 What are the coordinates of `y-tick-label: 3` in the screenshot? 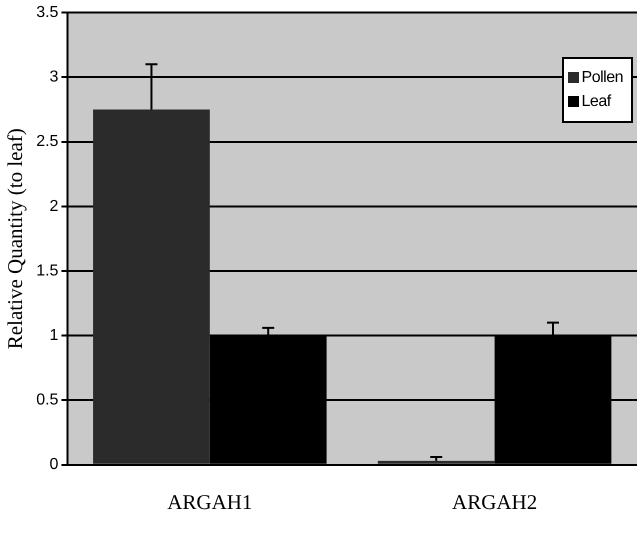 It's located at (54, 77).